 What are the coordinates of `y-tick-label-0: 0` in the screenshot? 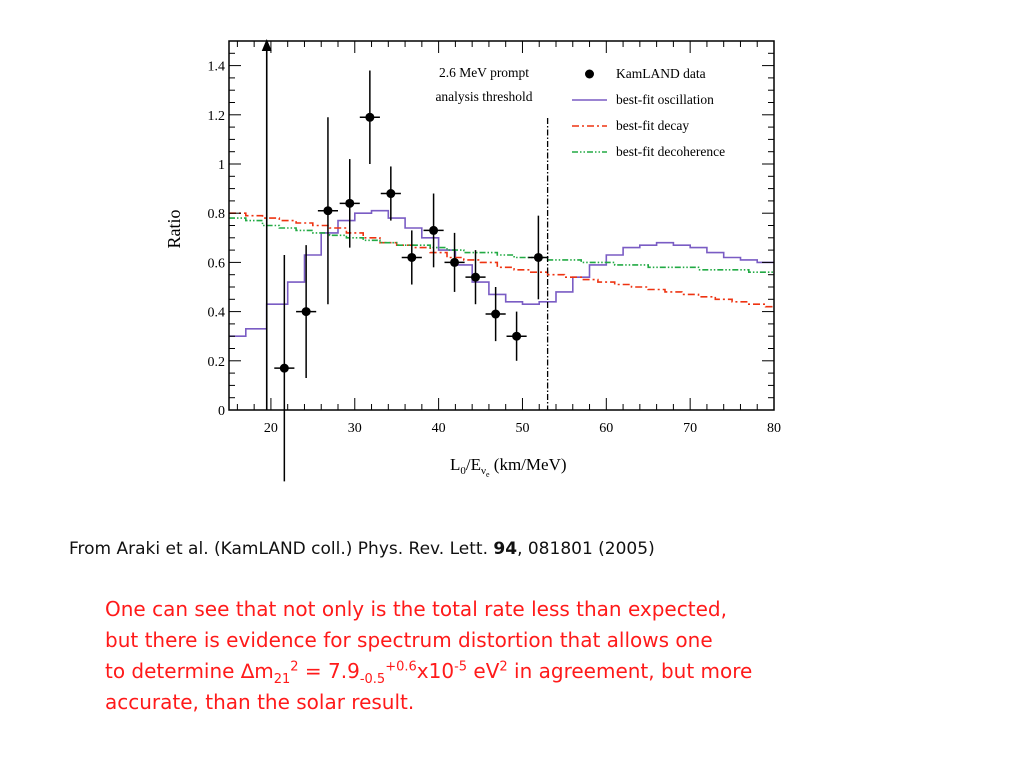 It's located at (221, 411).